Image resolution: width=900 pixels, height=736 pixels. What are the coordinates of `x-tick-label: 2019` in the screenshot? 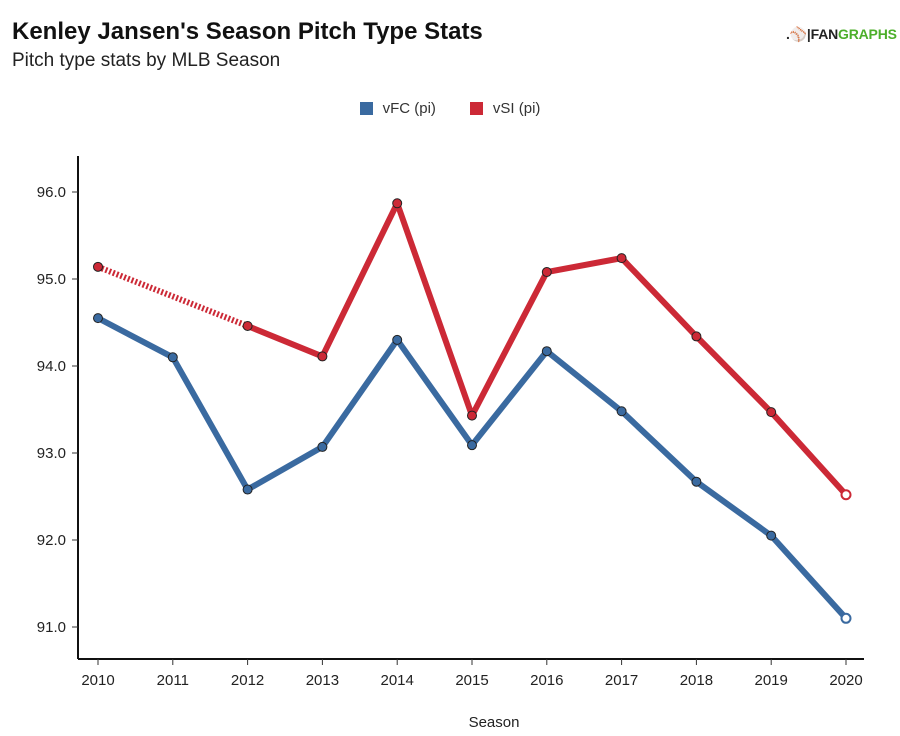 It's located at (771, 680).